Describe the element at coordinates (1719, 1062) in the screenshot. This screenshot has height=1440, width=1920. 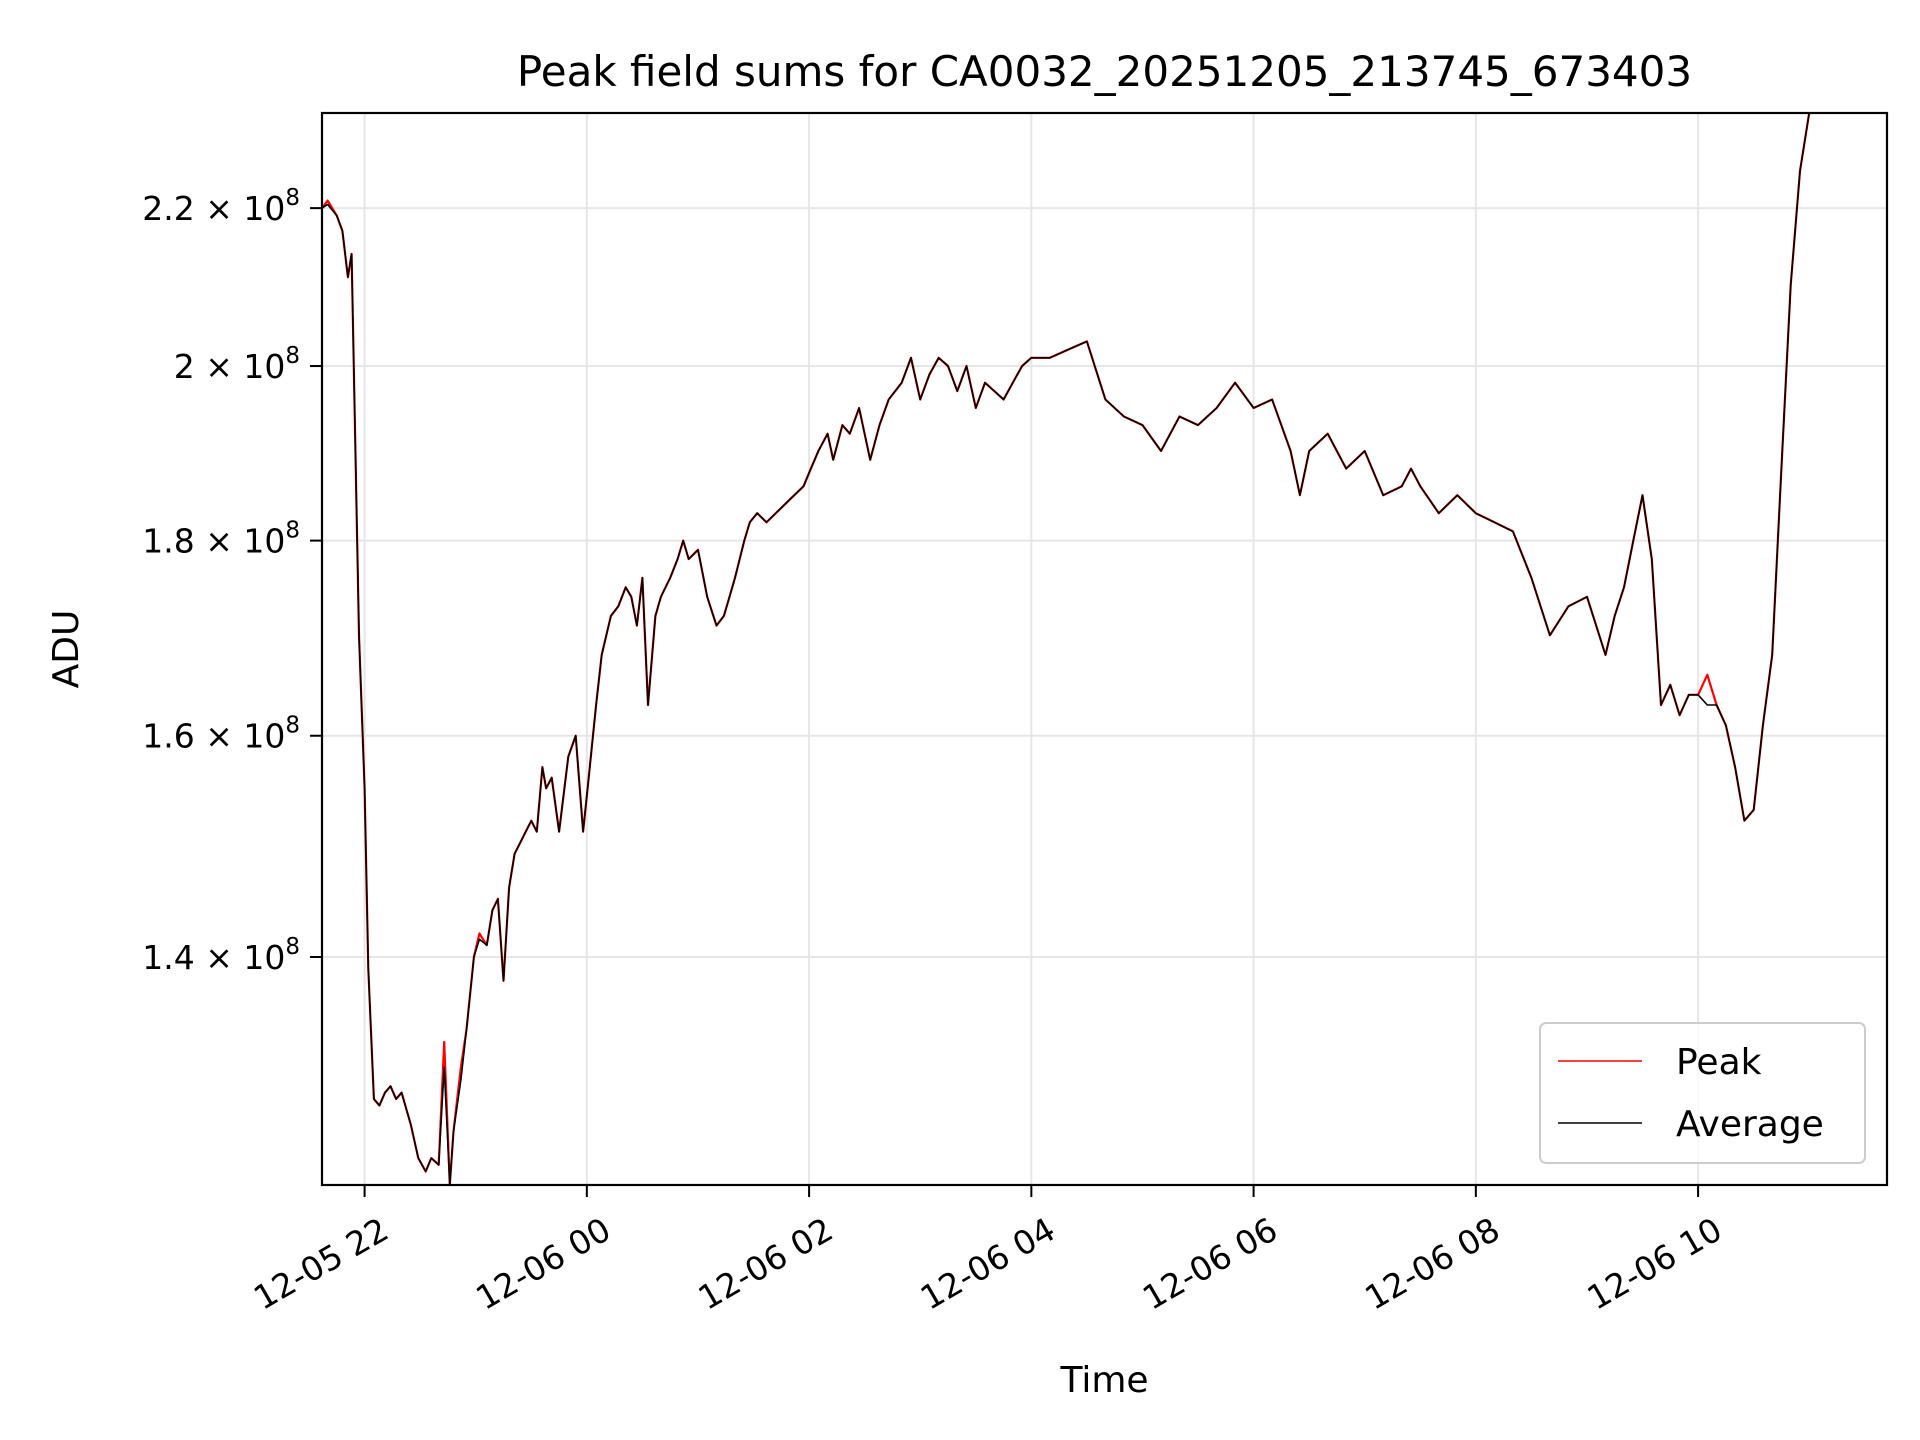
I see `legend-label-peak: Peak` at that location.